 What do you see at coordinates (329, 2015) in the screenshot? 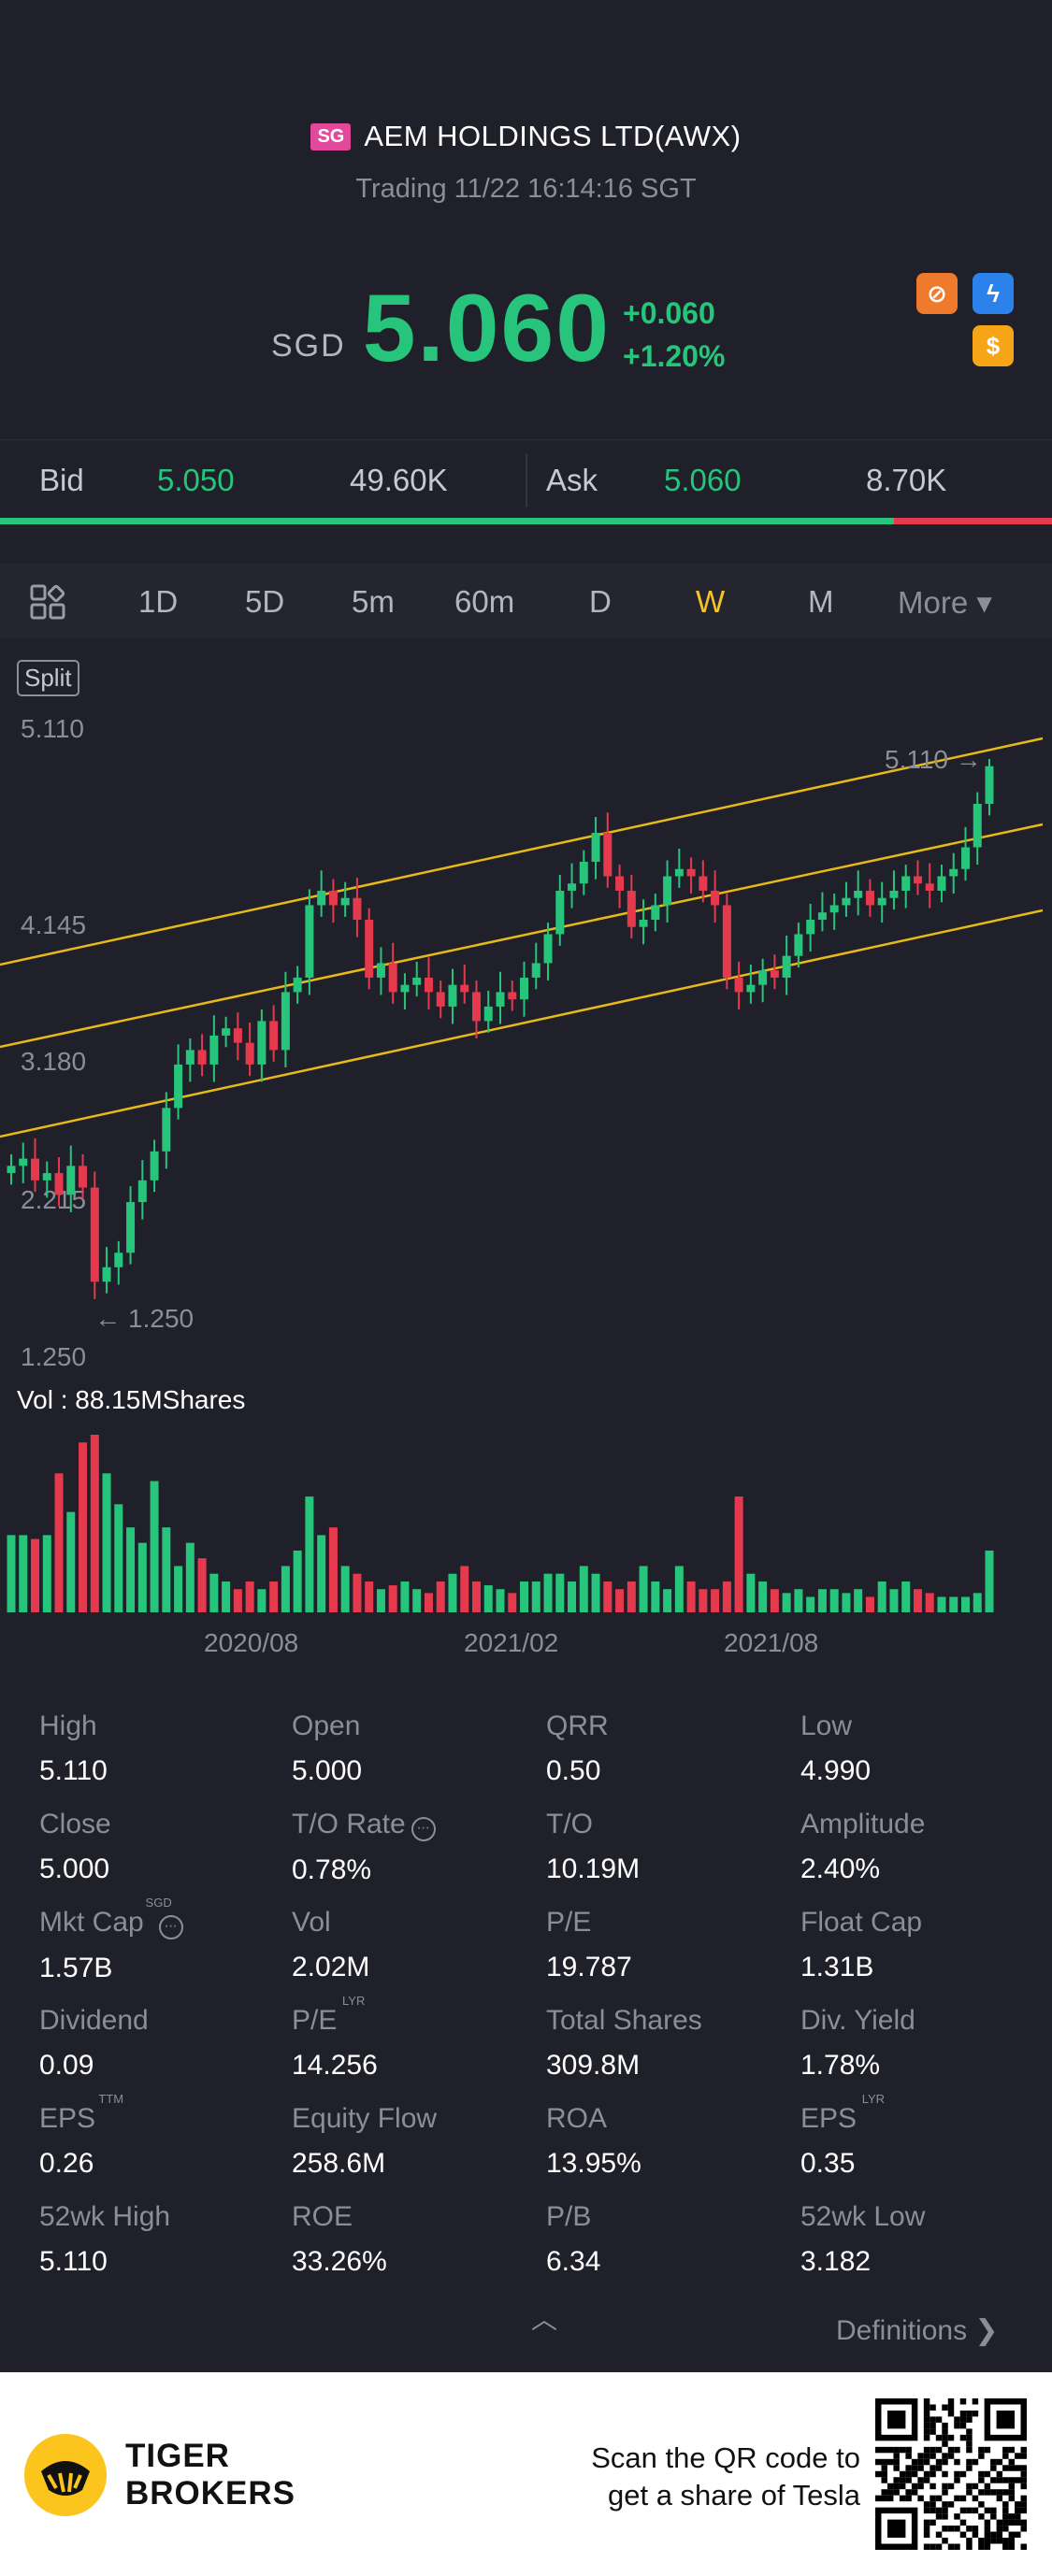
I see `stat-label: P/E LYR` at bounding box center [329, 2015].